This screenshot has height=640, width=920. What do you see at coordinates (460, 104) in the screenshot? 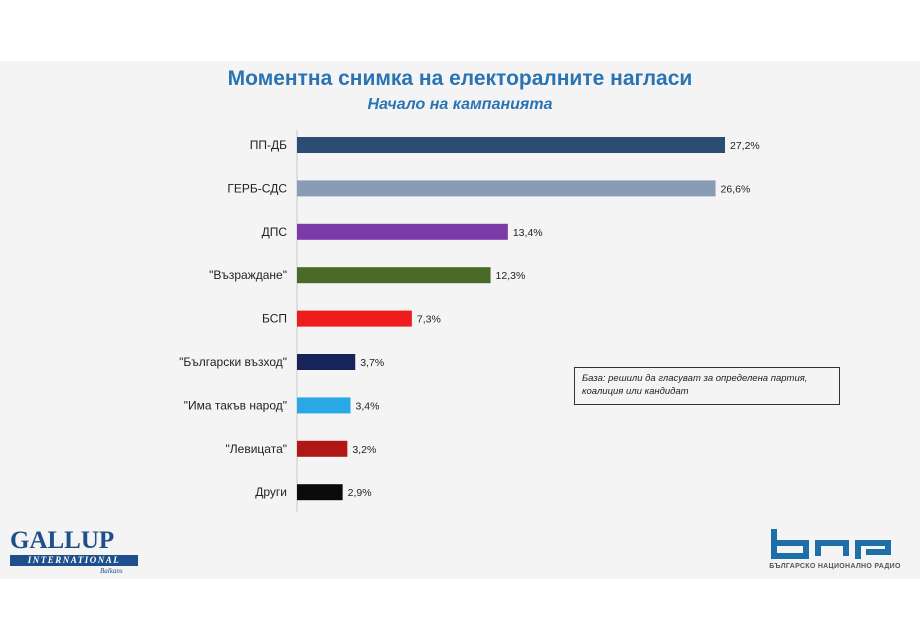
I see `chart-subtitle: Начало на кампанията` at bounding box center [460, 104].